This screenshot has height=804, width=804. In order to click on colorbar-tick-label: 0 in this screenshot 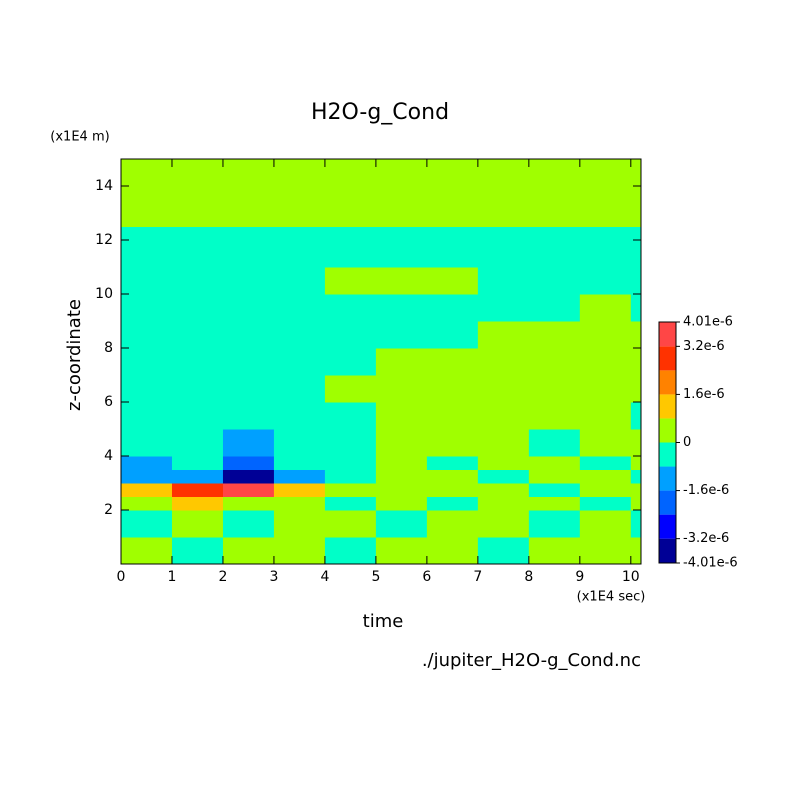, I will do `click(687, 442)`.